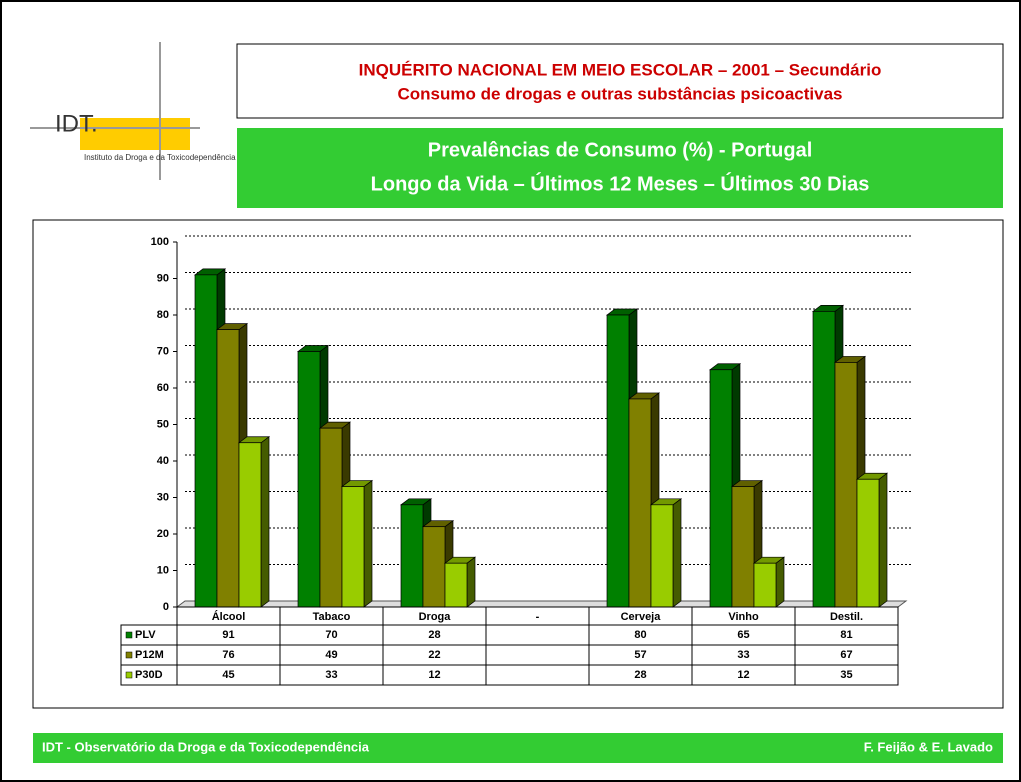  I want to click on table-value: 65, so click(743, 635).